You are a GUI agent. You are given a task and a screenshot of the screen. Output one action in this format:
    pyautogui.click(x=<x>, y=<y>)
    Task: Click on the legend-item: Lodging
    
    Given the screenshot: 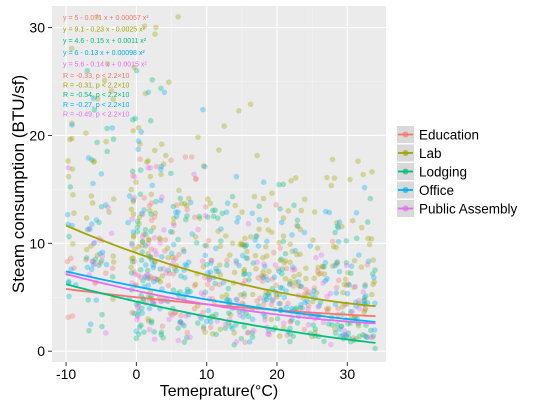 What is the action you would take?
    pyautogui.click(x=432, y=171)
    